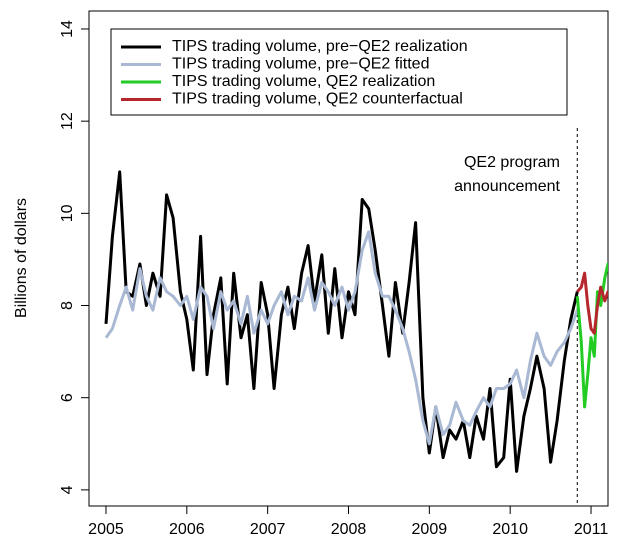 Image resolution: width=642 pixels, height=553 pixels. I want to click on x-tick-label: 2009, so click(430, 529).